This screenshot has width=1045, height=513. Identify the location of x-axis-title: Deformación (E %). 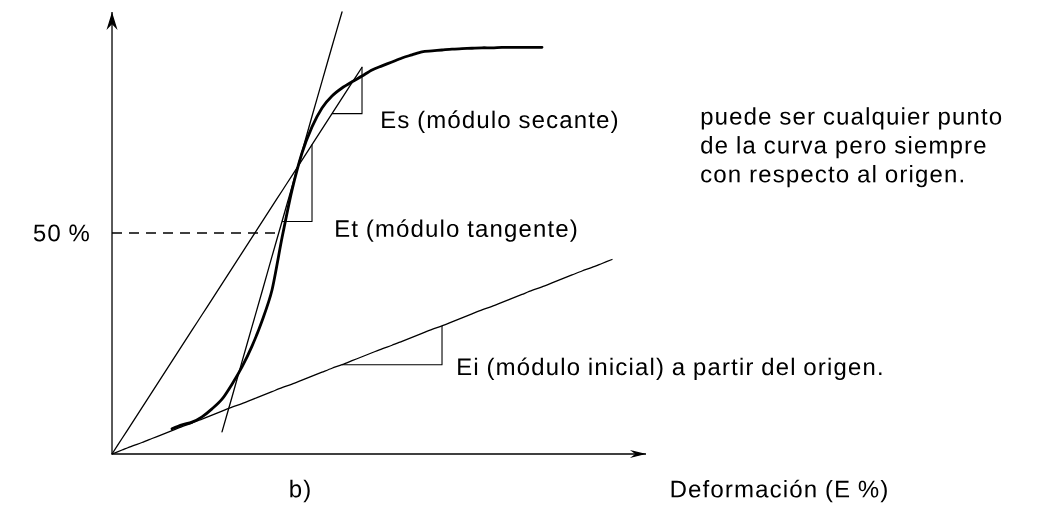
(779, 491).